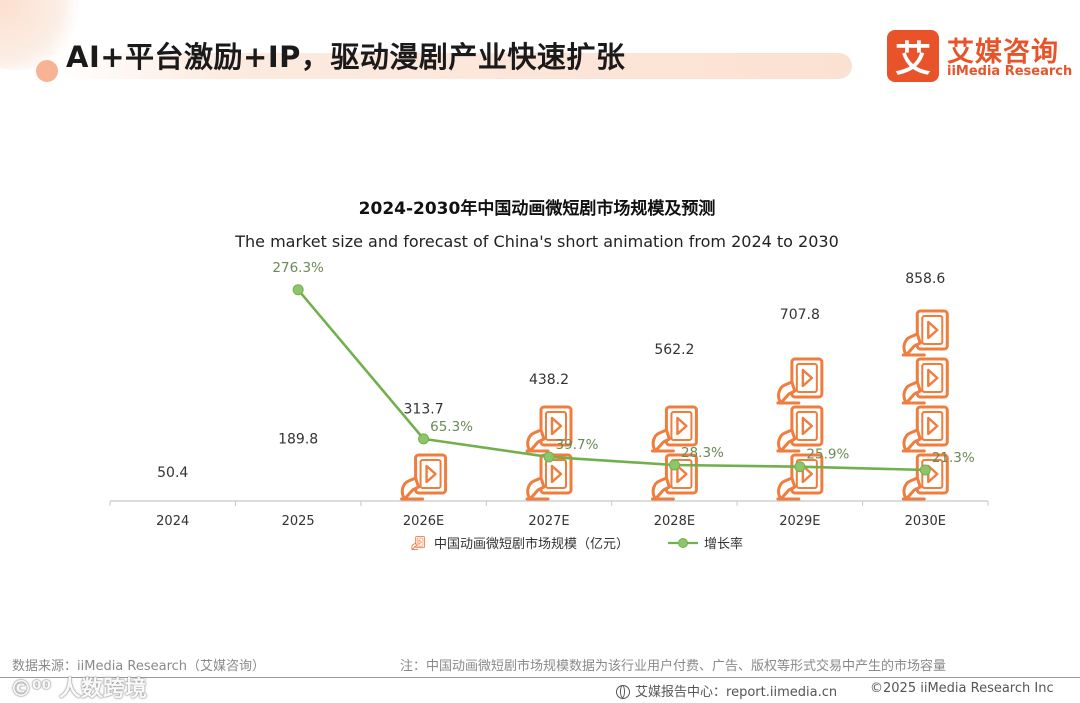  Describe the element at coordinates (424, 410) in the screenshot. I see `bar-value-label: 313.7` at that location.